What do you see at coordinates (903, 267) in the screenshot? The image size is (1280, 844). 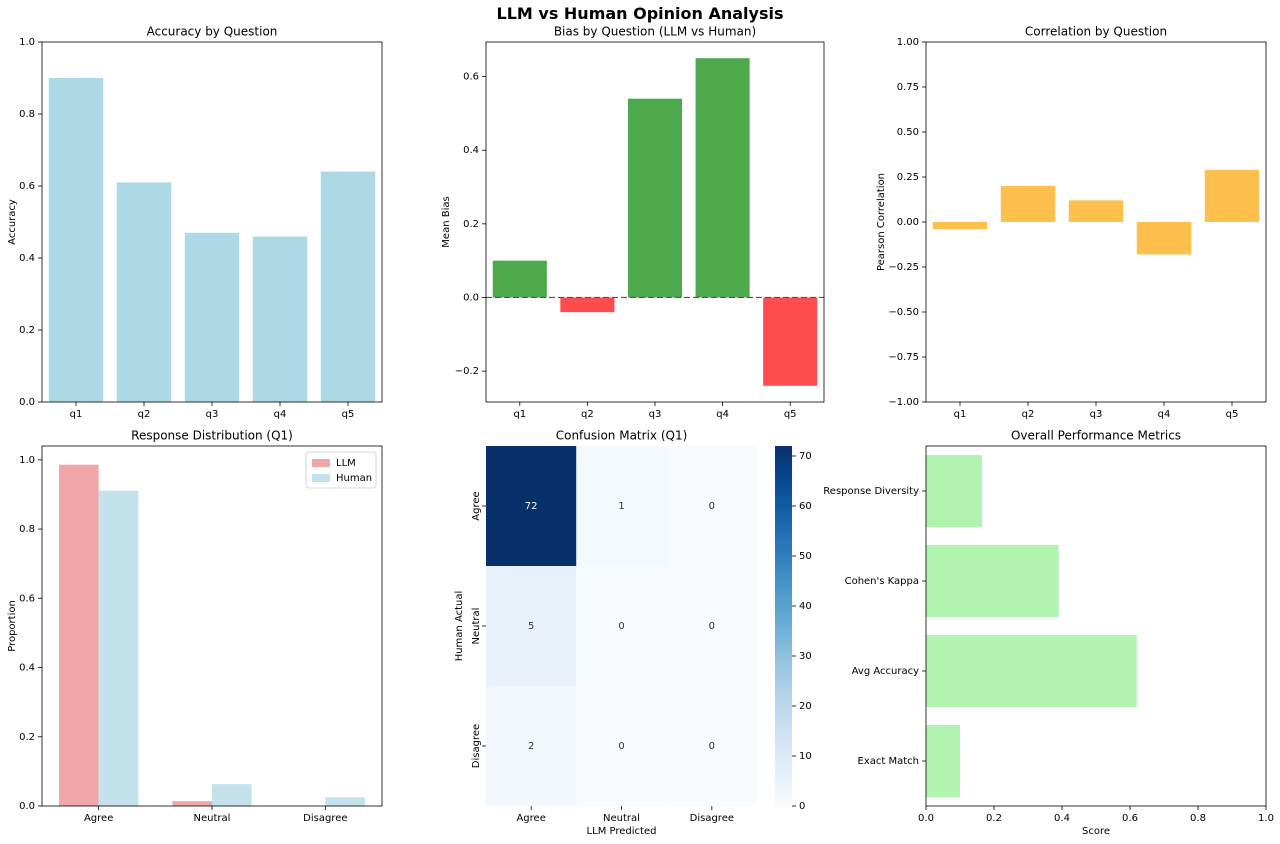 I see `y-tick-label: −0.25` at bounding box center [903, 267].